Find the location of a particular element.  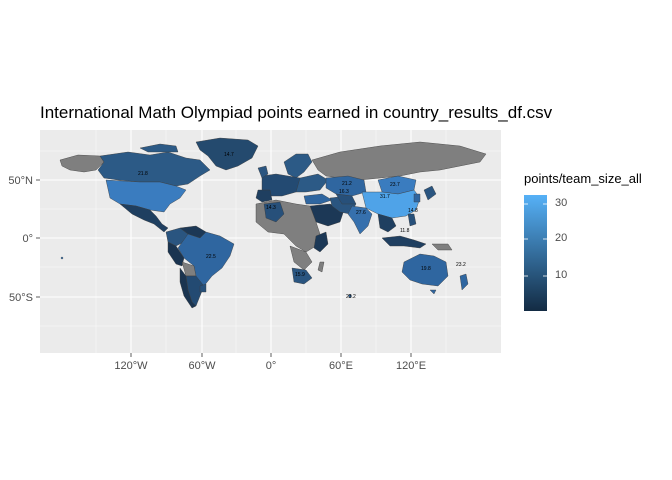

japan-shape is located at coordinates (430, 193).